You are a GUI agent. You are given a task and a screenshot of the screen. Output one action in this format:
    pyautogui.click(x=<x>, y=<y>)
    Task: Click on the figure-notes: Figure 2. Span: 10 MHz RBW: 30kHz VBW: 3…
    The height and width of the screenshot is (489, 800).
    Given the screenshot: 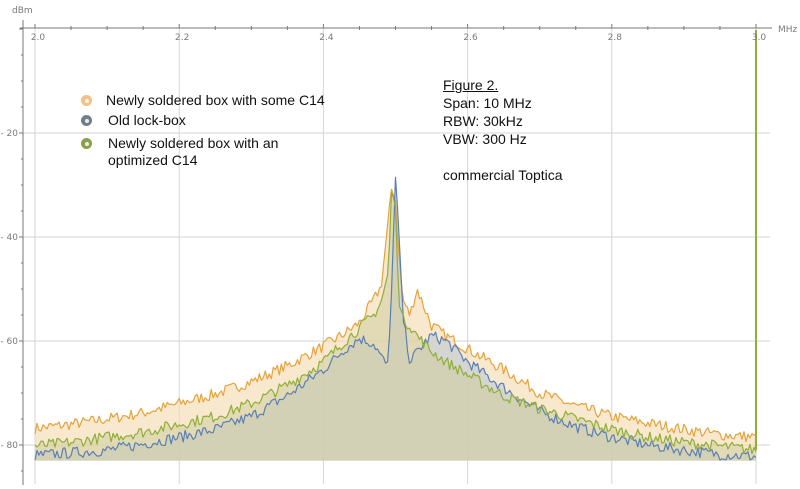 What is the action you would take?
    pyautogui.click(x=503, y=130)
    